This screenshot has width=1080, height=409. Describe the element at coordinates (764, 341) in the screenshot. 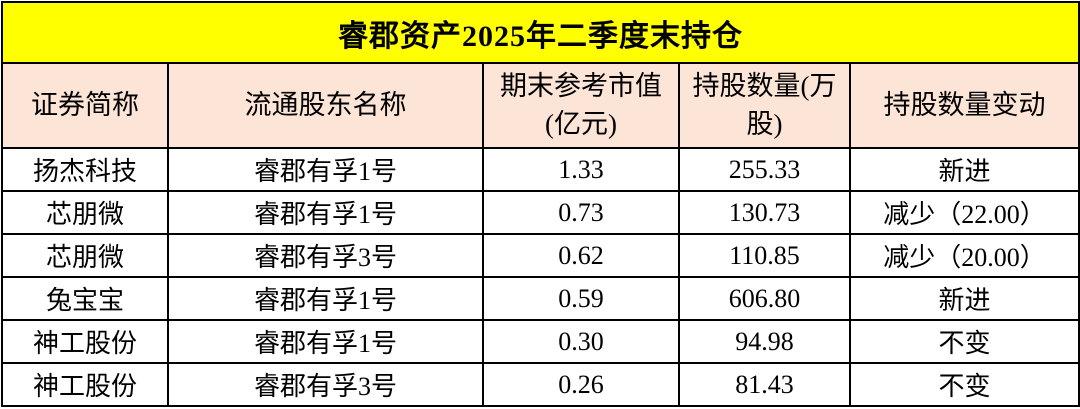

I see `cell-shares-held: 94.98` at that location.